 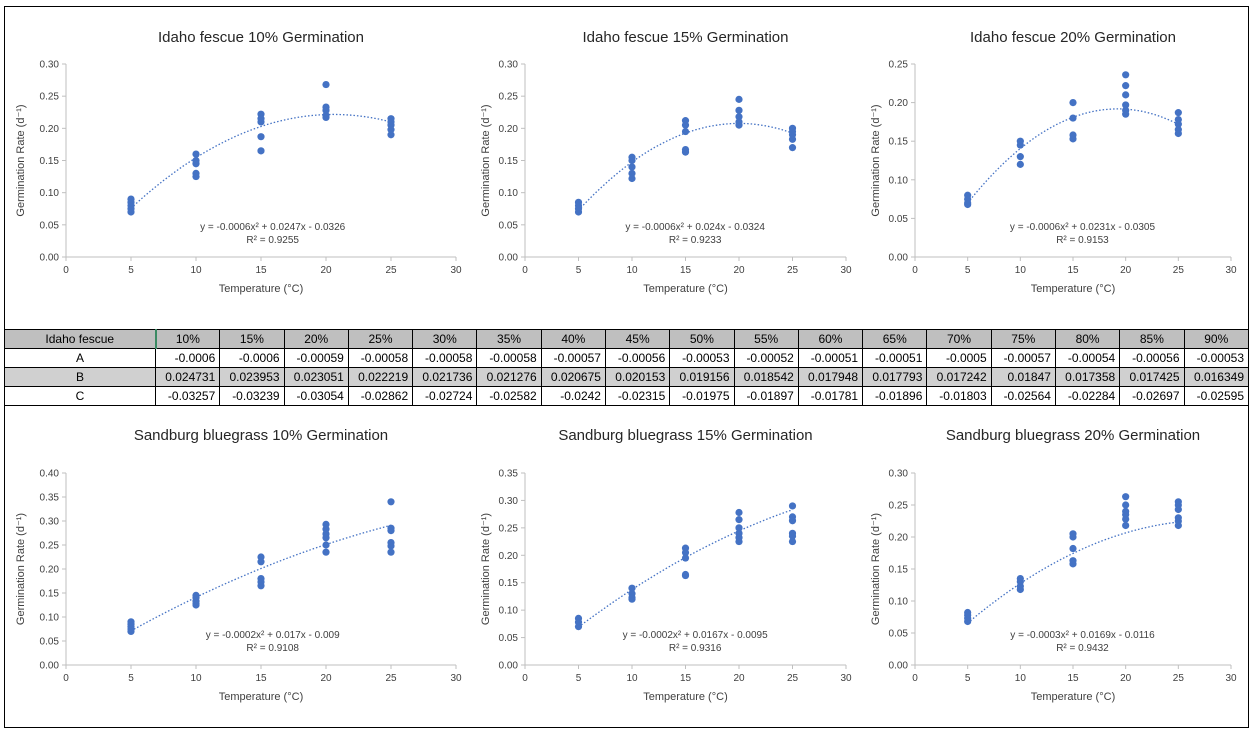 I want to click on table-cell: -0.00053, so click(x=1216, y=358).